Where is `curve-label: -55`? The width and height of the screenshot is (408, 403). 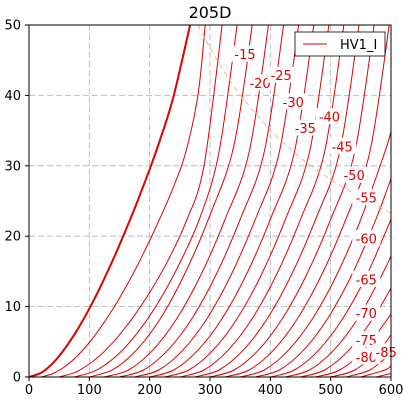 curve-label: -55 is located at coordinates (366, 199).